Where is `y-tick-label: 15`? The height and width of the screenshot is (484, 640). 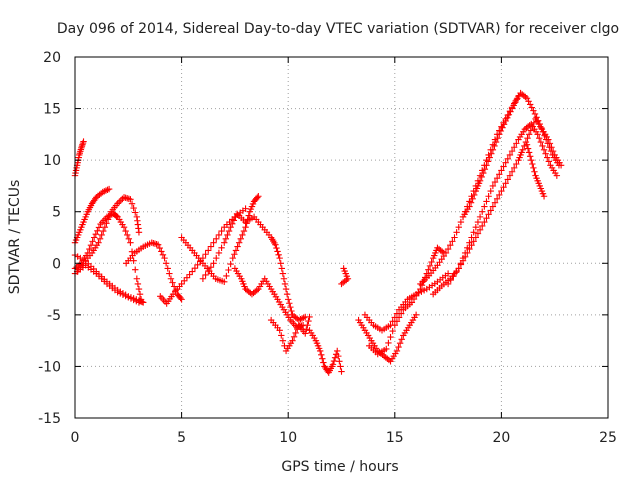
y-tick-label: 15 is located at coordinates (52, 110).